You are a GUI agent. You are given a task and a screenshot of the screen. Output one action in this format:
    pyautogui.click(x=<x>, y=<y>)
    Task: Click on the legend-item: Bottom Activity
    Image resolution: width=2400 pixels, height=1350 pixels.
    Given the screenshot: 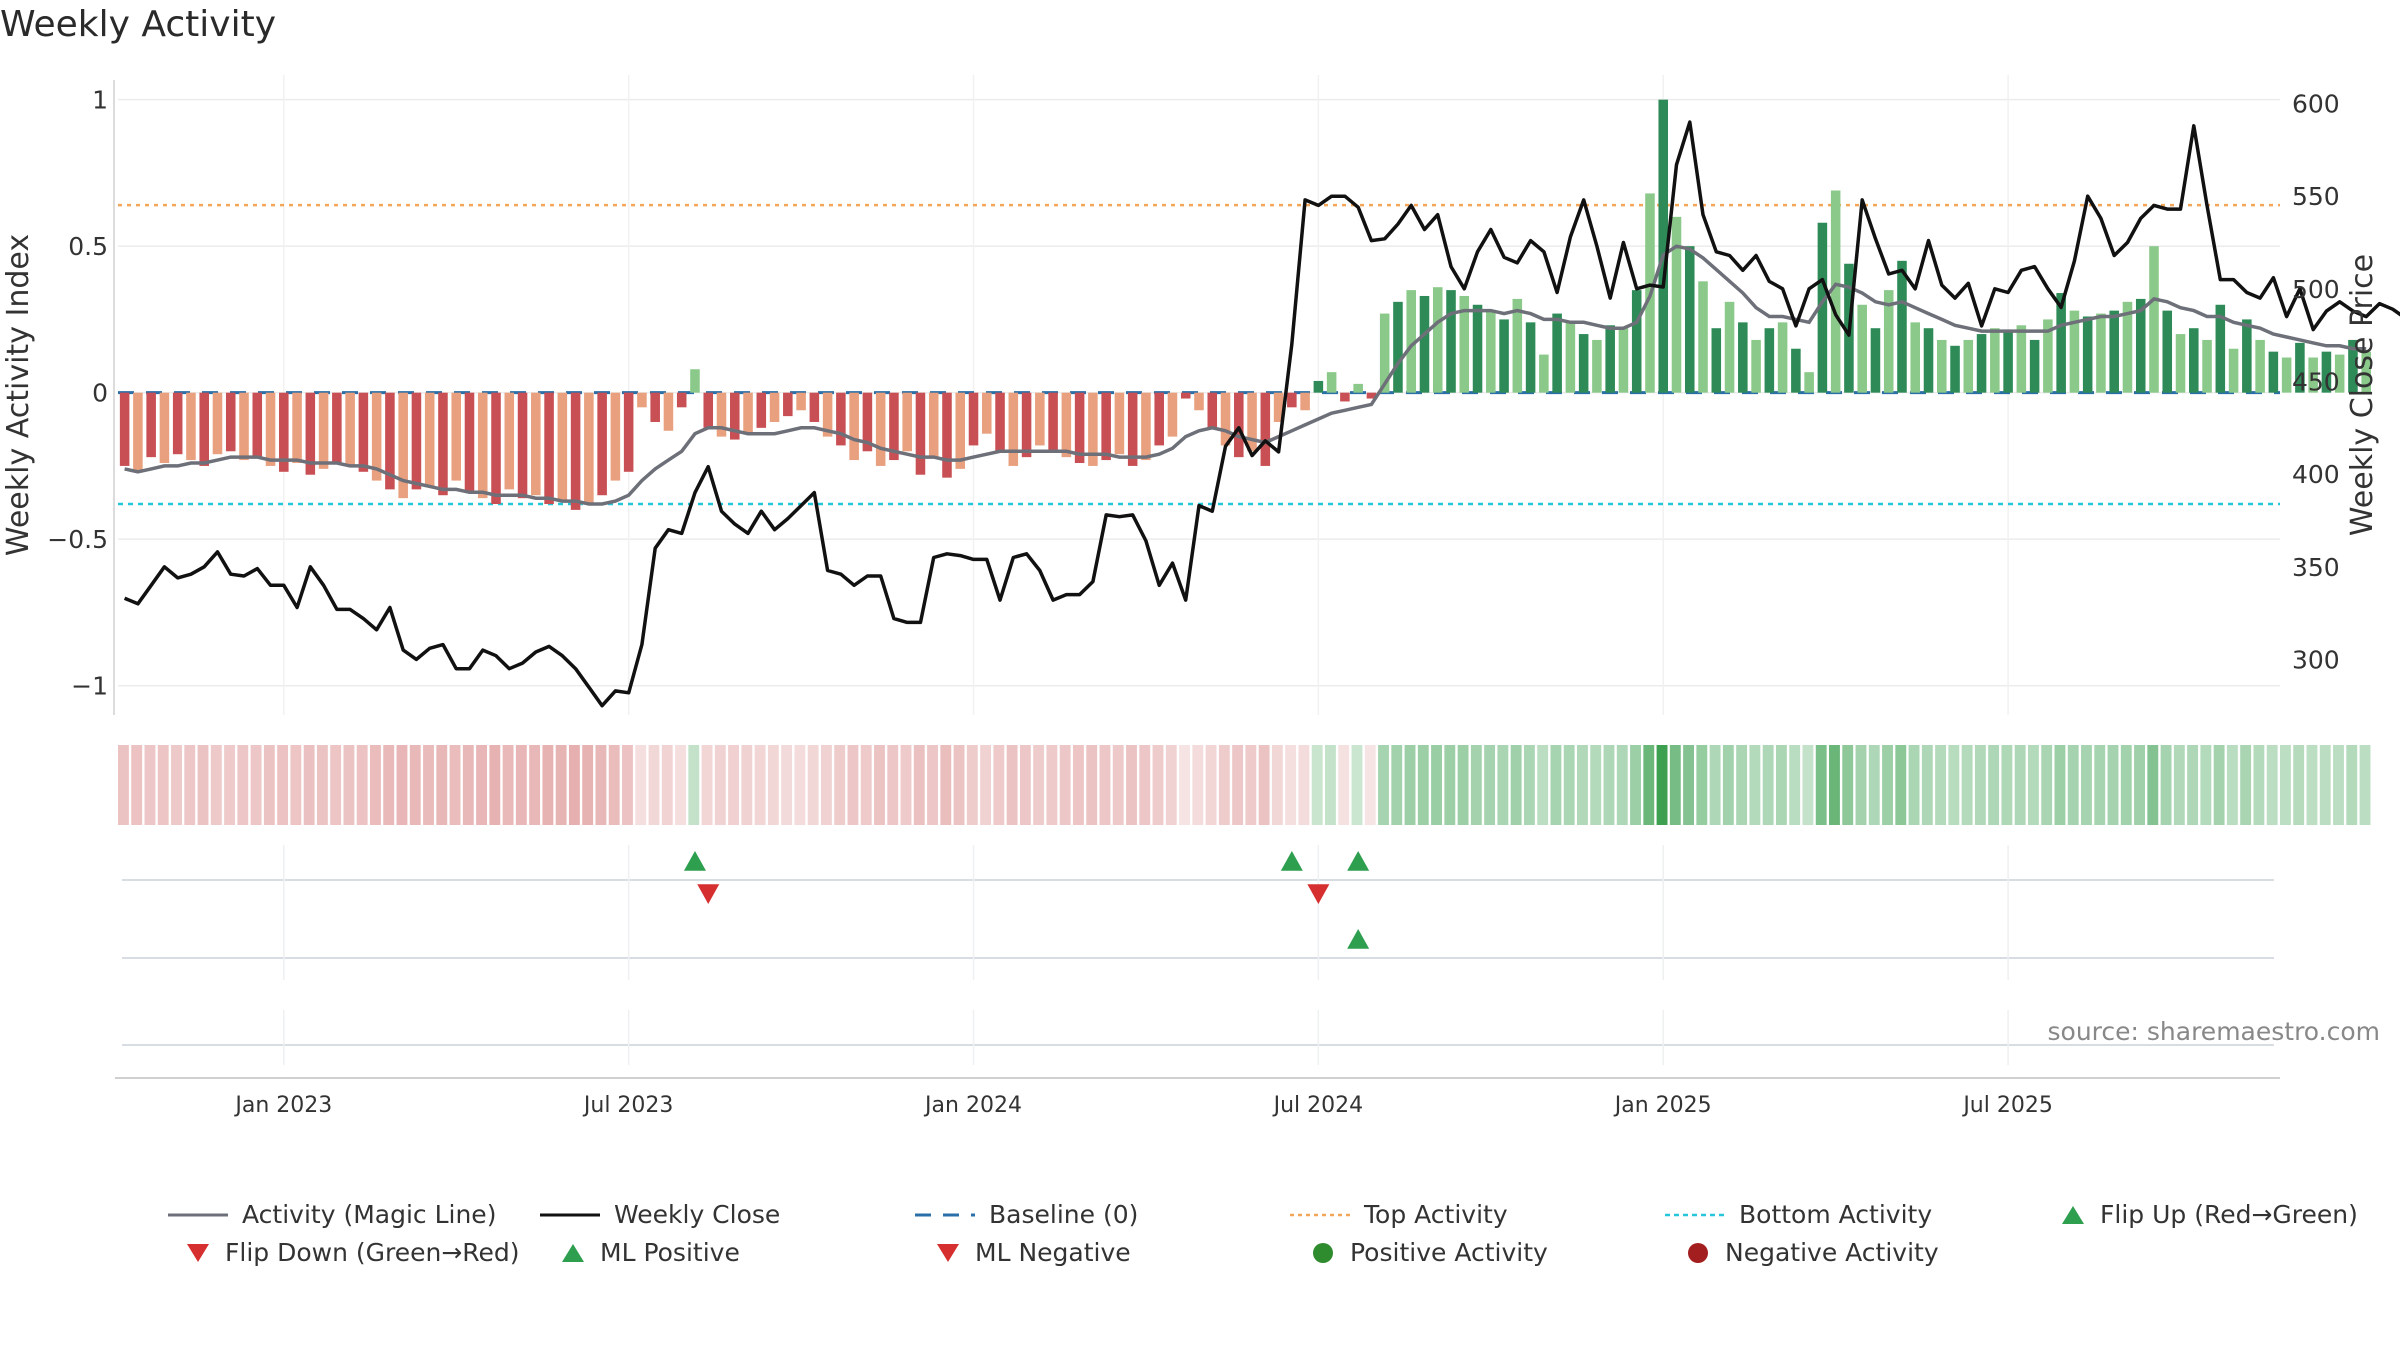 What is the action you would take?
    pyautogui.click(x=1798, y=1214)
    